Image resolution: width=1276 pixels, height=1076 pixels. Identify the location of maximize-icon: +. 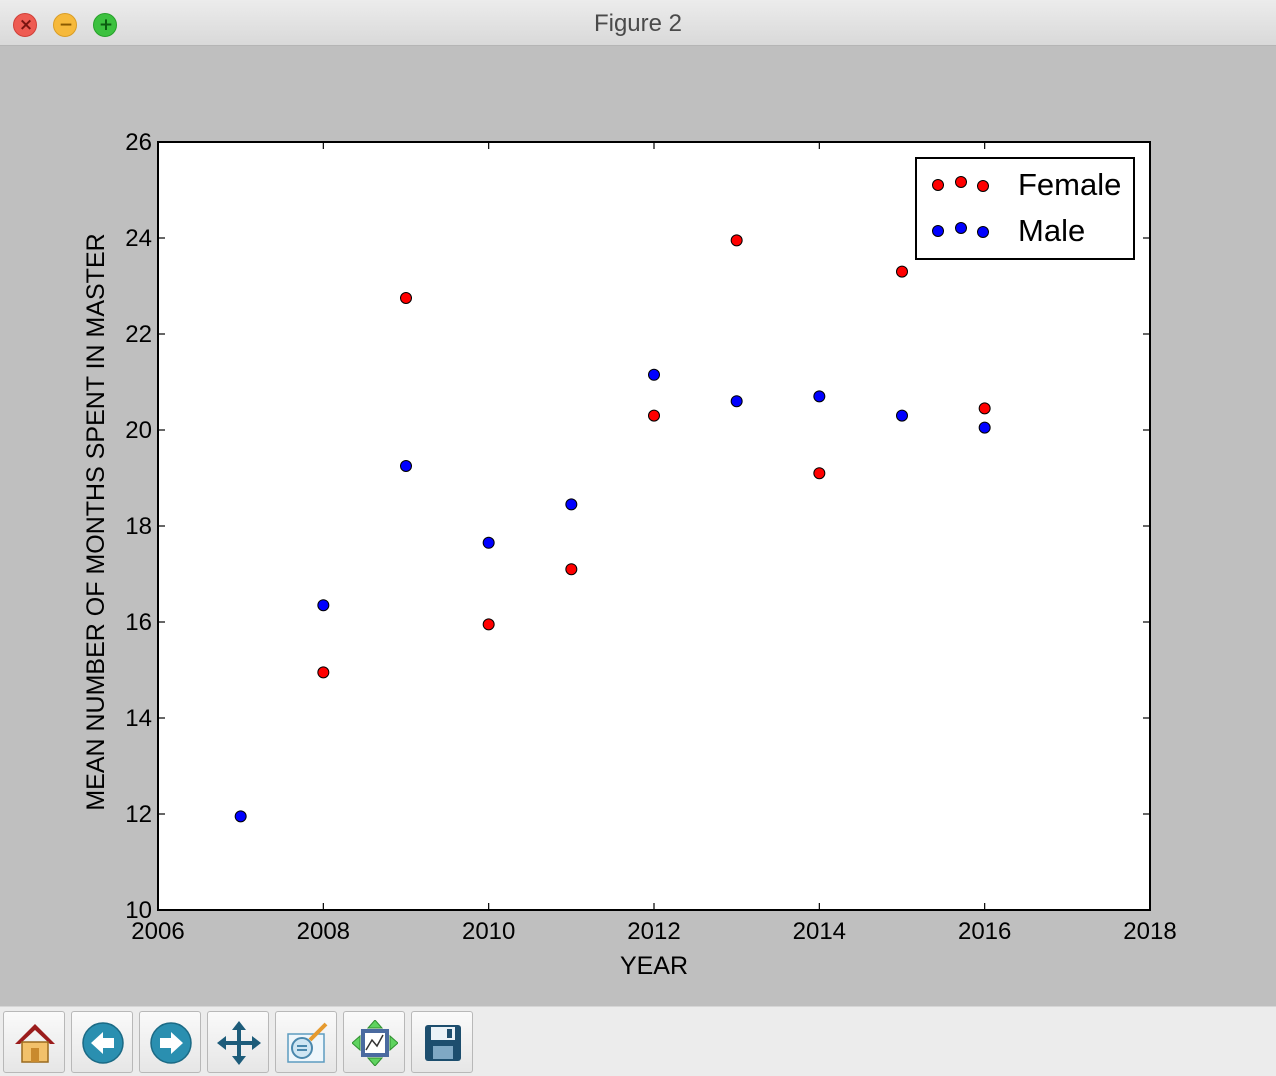
(106, 25).